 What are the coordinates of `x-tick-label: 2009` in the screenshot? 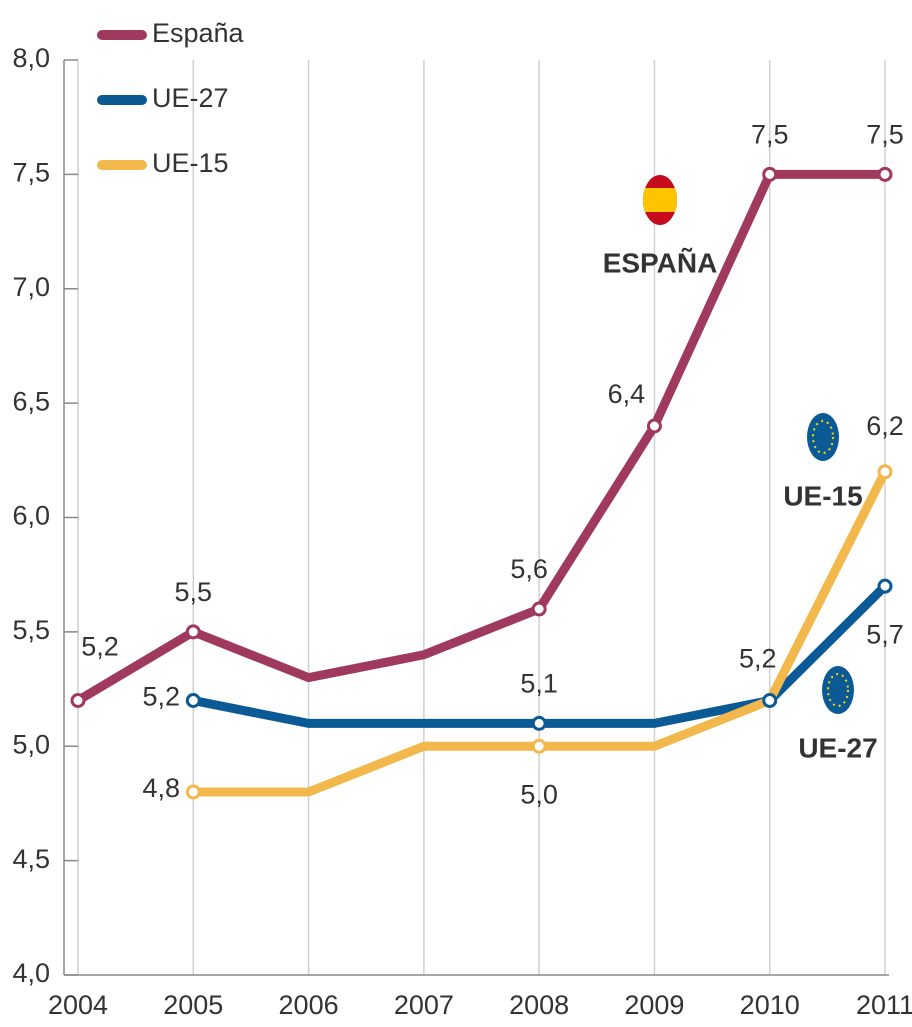 It's located at (654, 1005).